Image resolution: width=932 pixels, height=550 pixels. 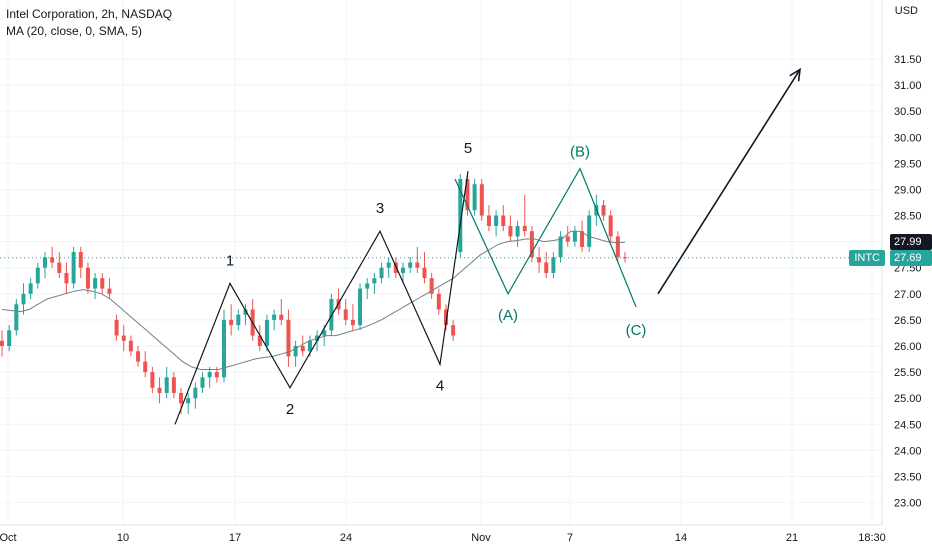 What do you see at coordinates (908, 425) in the screenshot?
I see `y-tick-label: 24.50` at bounding box center [908, 425].